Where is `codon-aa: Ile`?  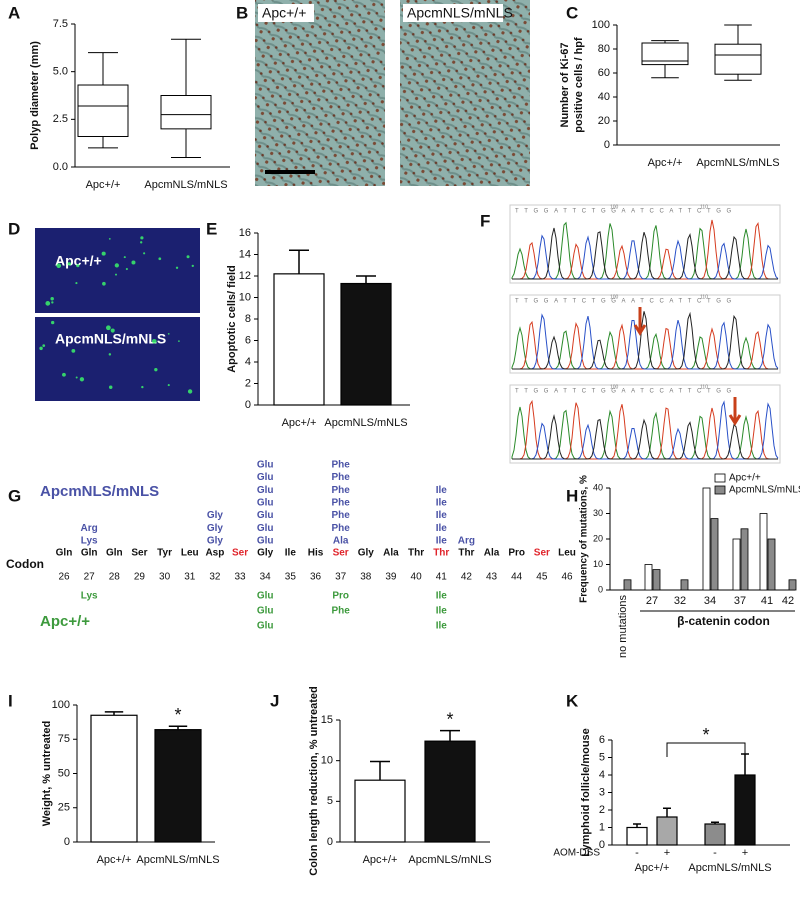
codon-aa: Ile is located at coordinates (291, 553).